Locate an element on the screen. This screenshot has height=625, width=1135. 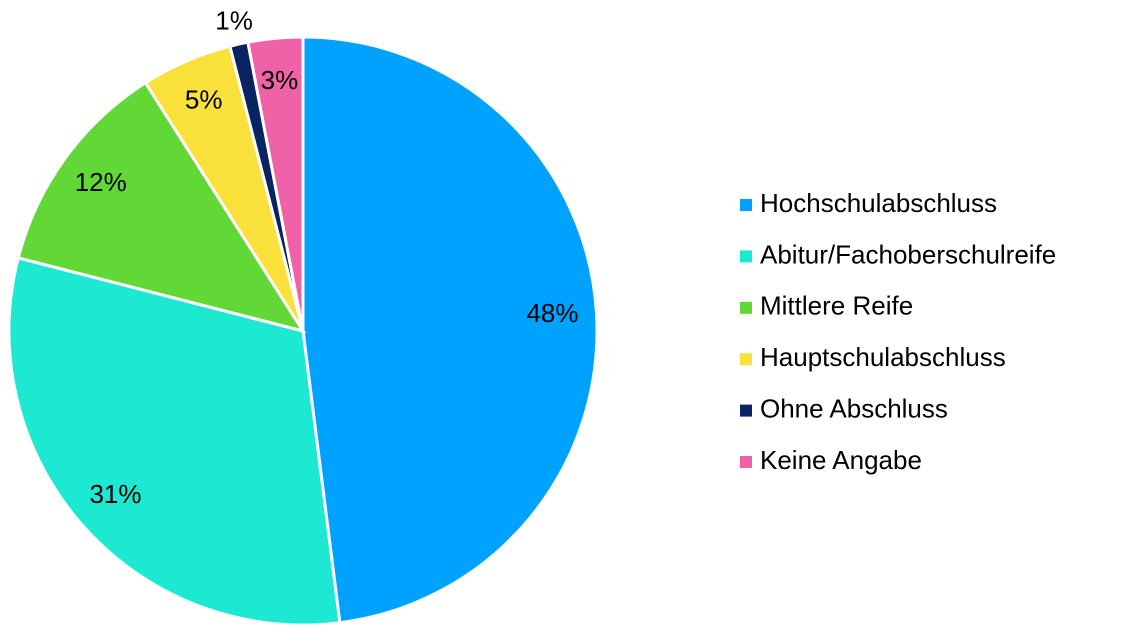
legend-label: Hochschulabschluss is located at coordinates (878, 203).